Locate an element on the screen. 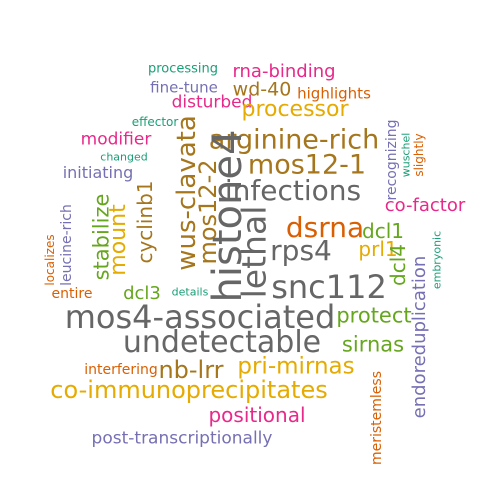 Image resolution: width=500 pixels, height=500 pixels. word-disturbed: disturbed is located at coordinates (212, 102).